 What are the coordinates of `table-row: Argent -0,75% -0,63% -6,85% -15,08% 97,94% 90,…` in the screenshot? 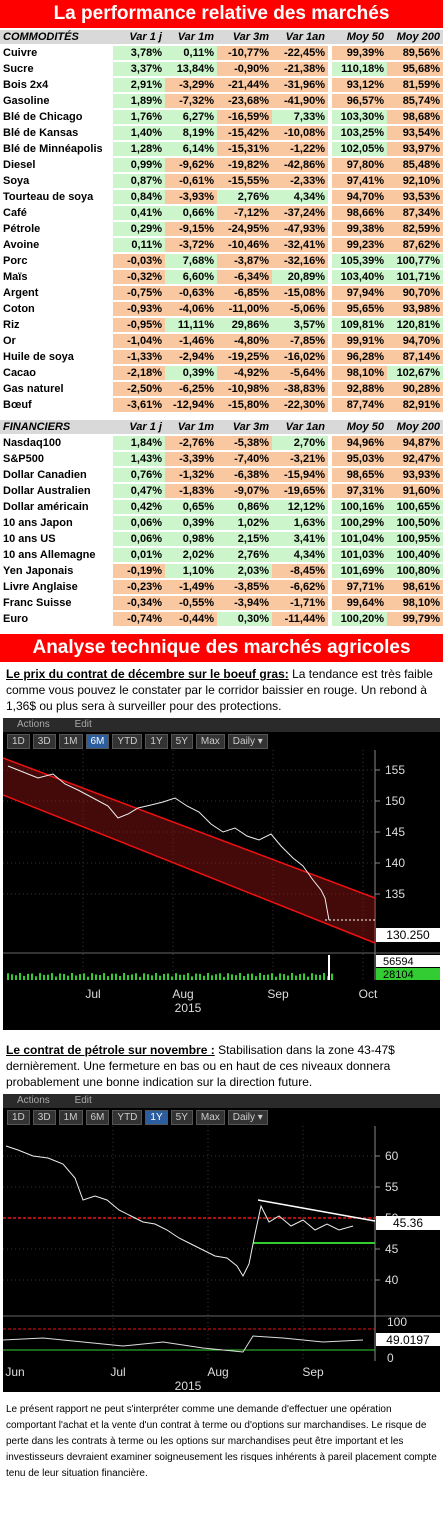 It's located at (221, 293).